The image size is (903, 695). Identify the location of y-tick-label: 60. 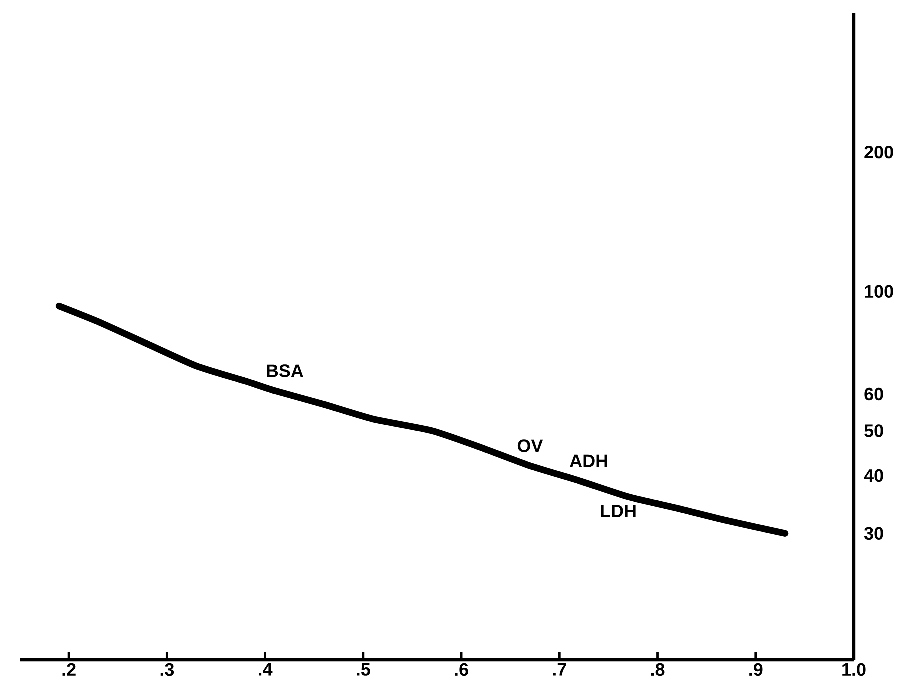
(874, 394).